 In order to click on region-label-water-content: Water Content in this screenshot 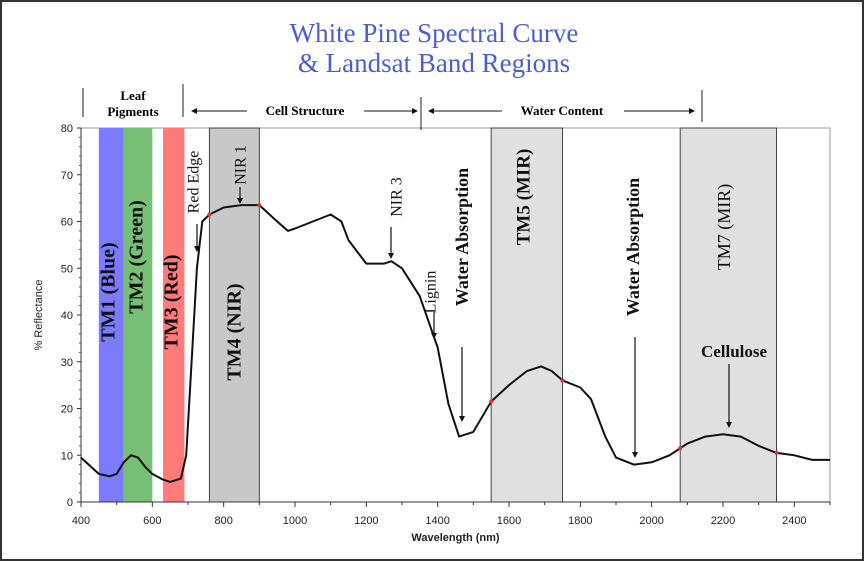, I will do `click(562, 110)`.